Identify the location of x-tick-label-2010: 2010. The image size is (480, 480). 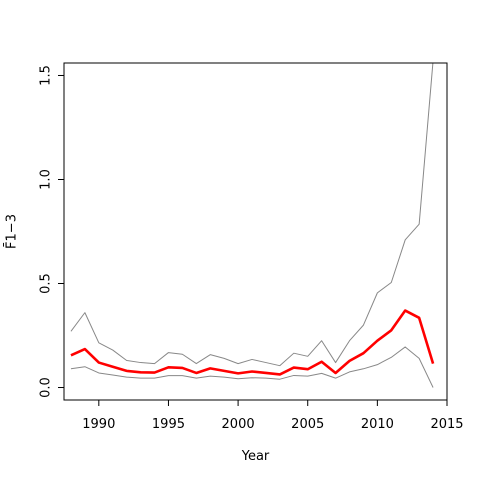
(377, 424).